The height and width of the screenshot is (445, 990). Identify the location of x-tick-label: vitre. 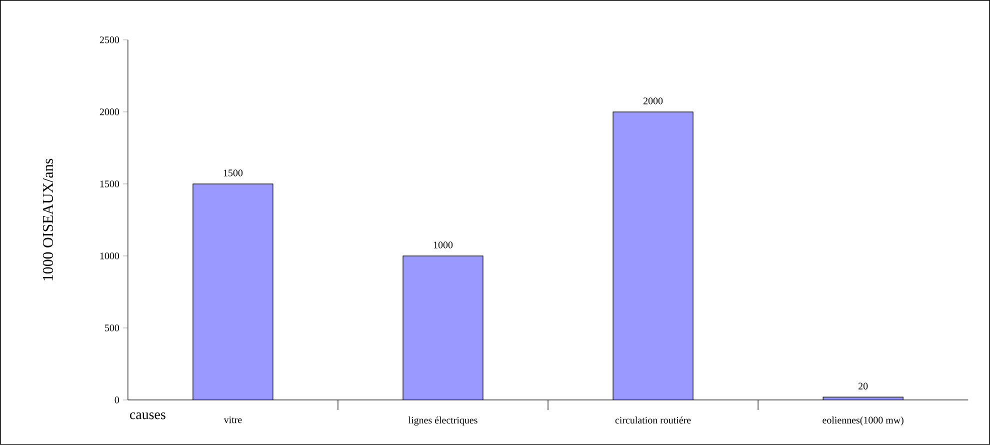
(233, 420).